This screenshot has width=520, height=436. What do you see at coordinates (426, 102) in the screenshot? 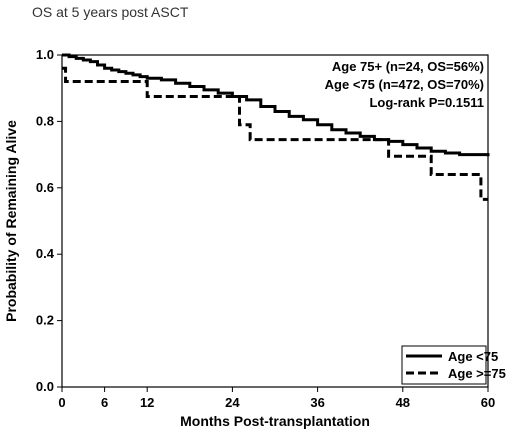
I see `annotation-logrank: Log-rank P=0.1511` at bounding box center [426, 102].